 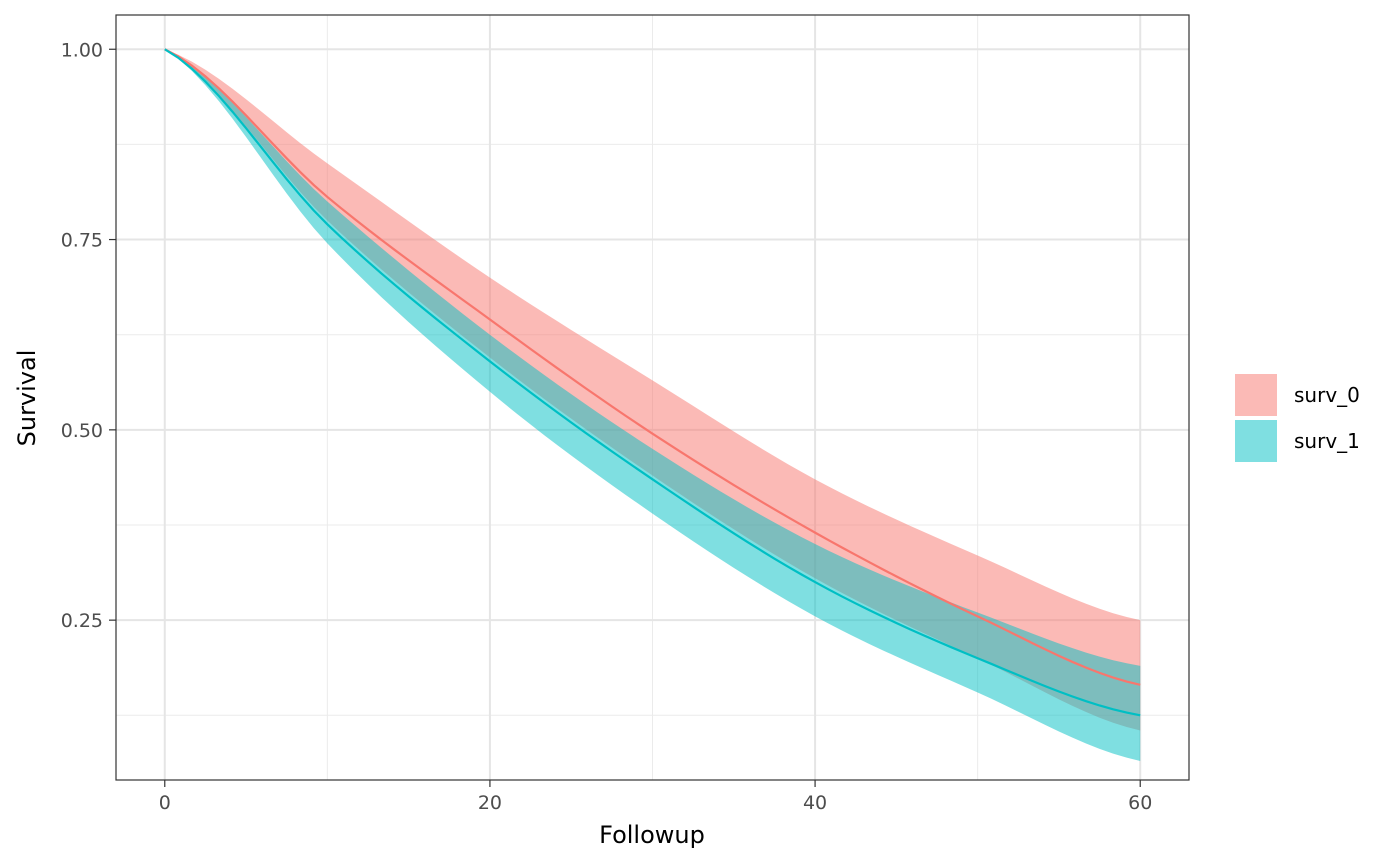 What do you see at coordinates (1140, 803) in the screenshot?
I see `x-tick-label: 60` at bounding box center [1140, 803].